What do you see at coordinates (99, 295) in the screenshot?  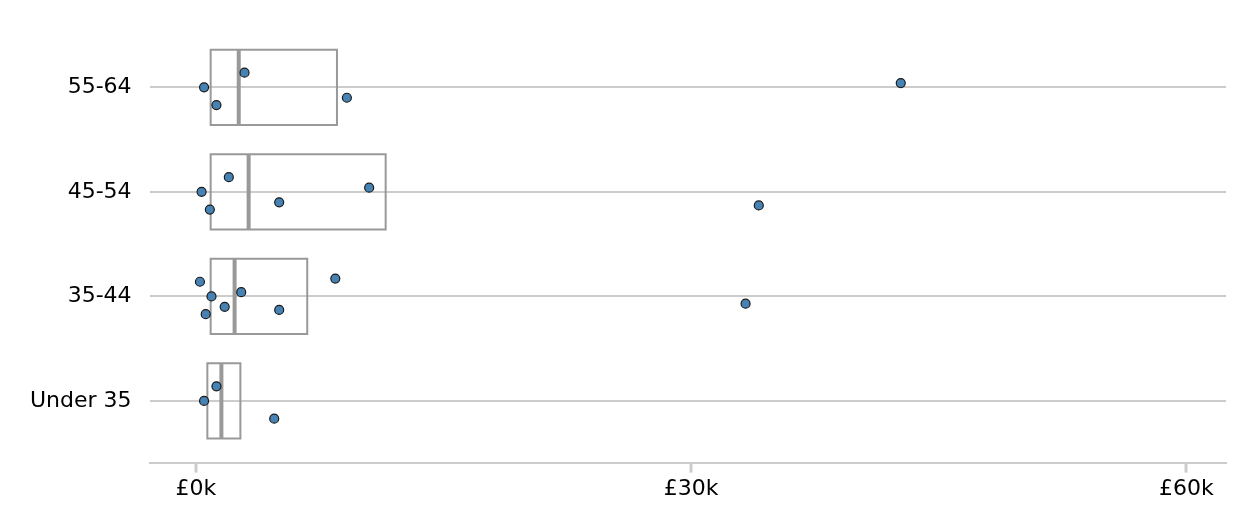 I see `y-tick-label: 35-44` at bounding box center [99, 295].